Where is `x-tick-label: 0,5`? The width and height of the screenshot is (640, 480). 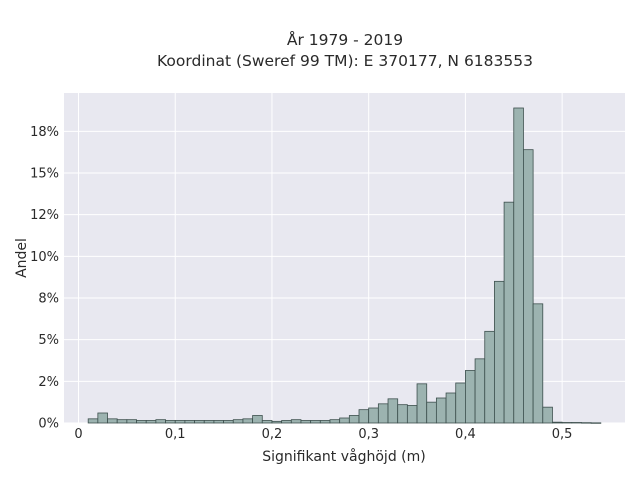 x-tick-label: 0,5 is located at coordinates (562, 434).